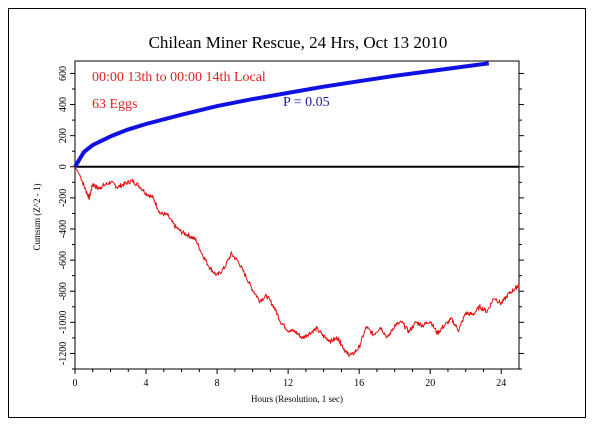 The image size is (596, 427). Describe the element at coordinates (63, 353) in the screenshot. I see `y-tick-label: -1200` at that location.